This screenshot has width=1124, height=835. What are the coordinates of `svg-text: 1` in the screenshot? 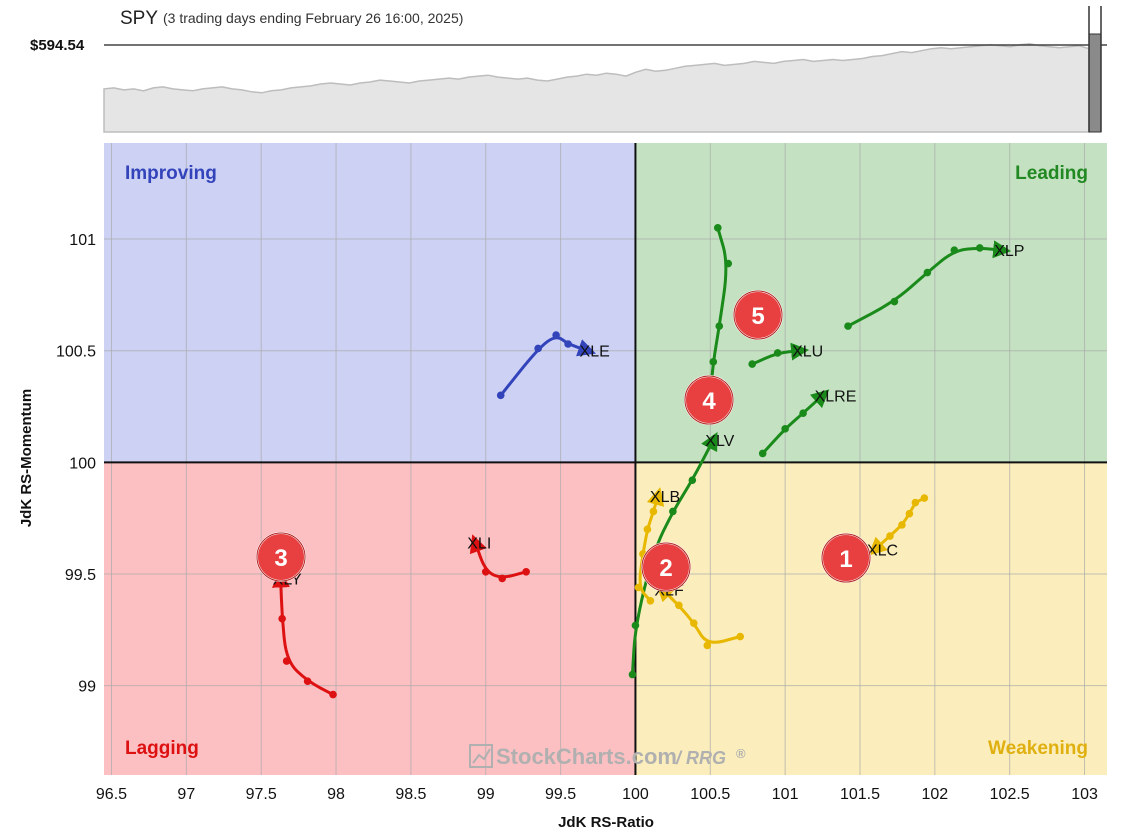 It's located at (845, 559).